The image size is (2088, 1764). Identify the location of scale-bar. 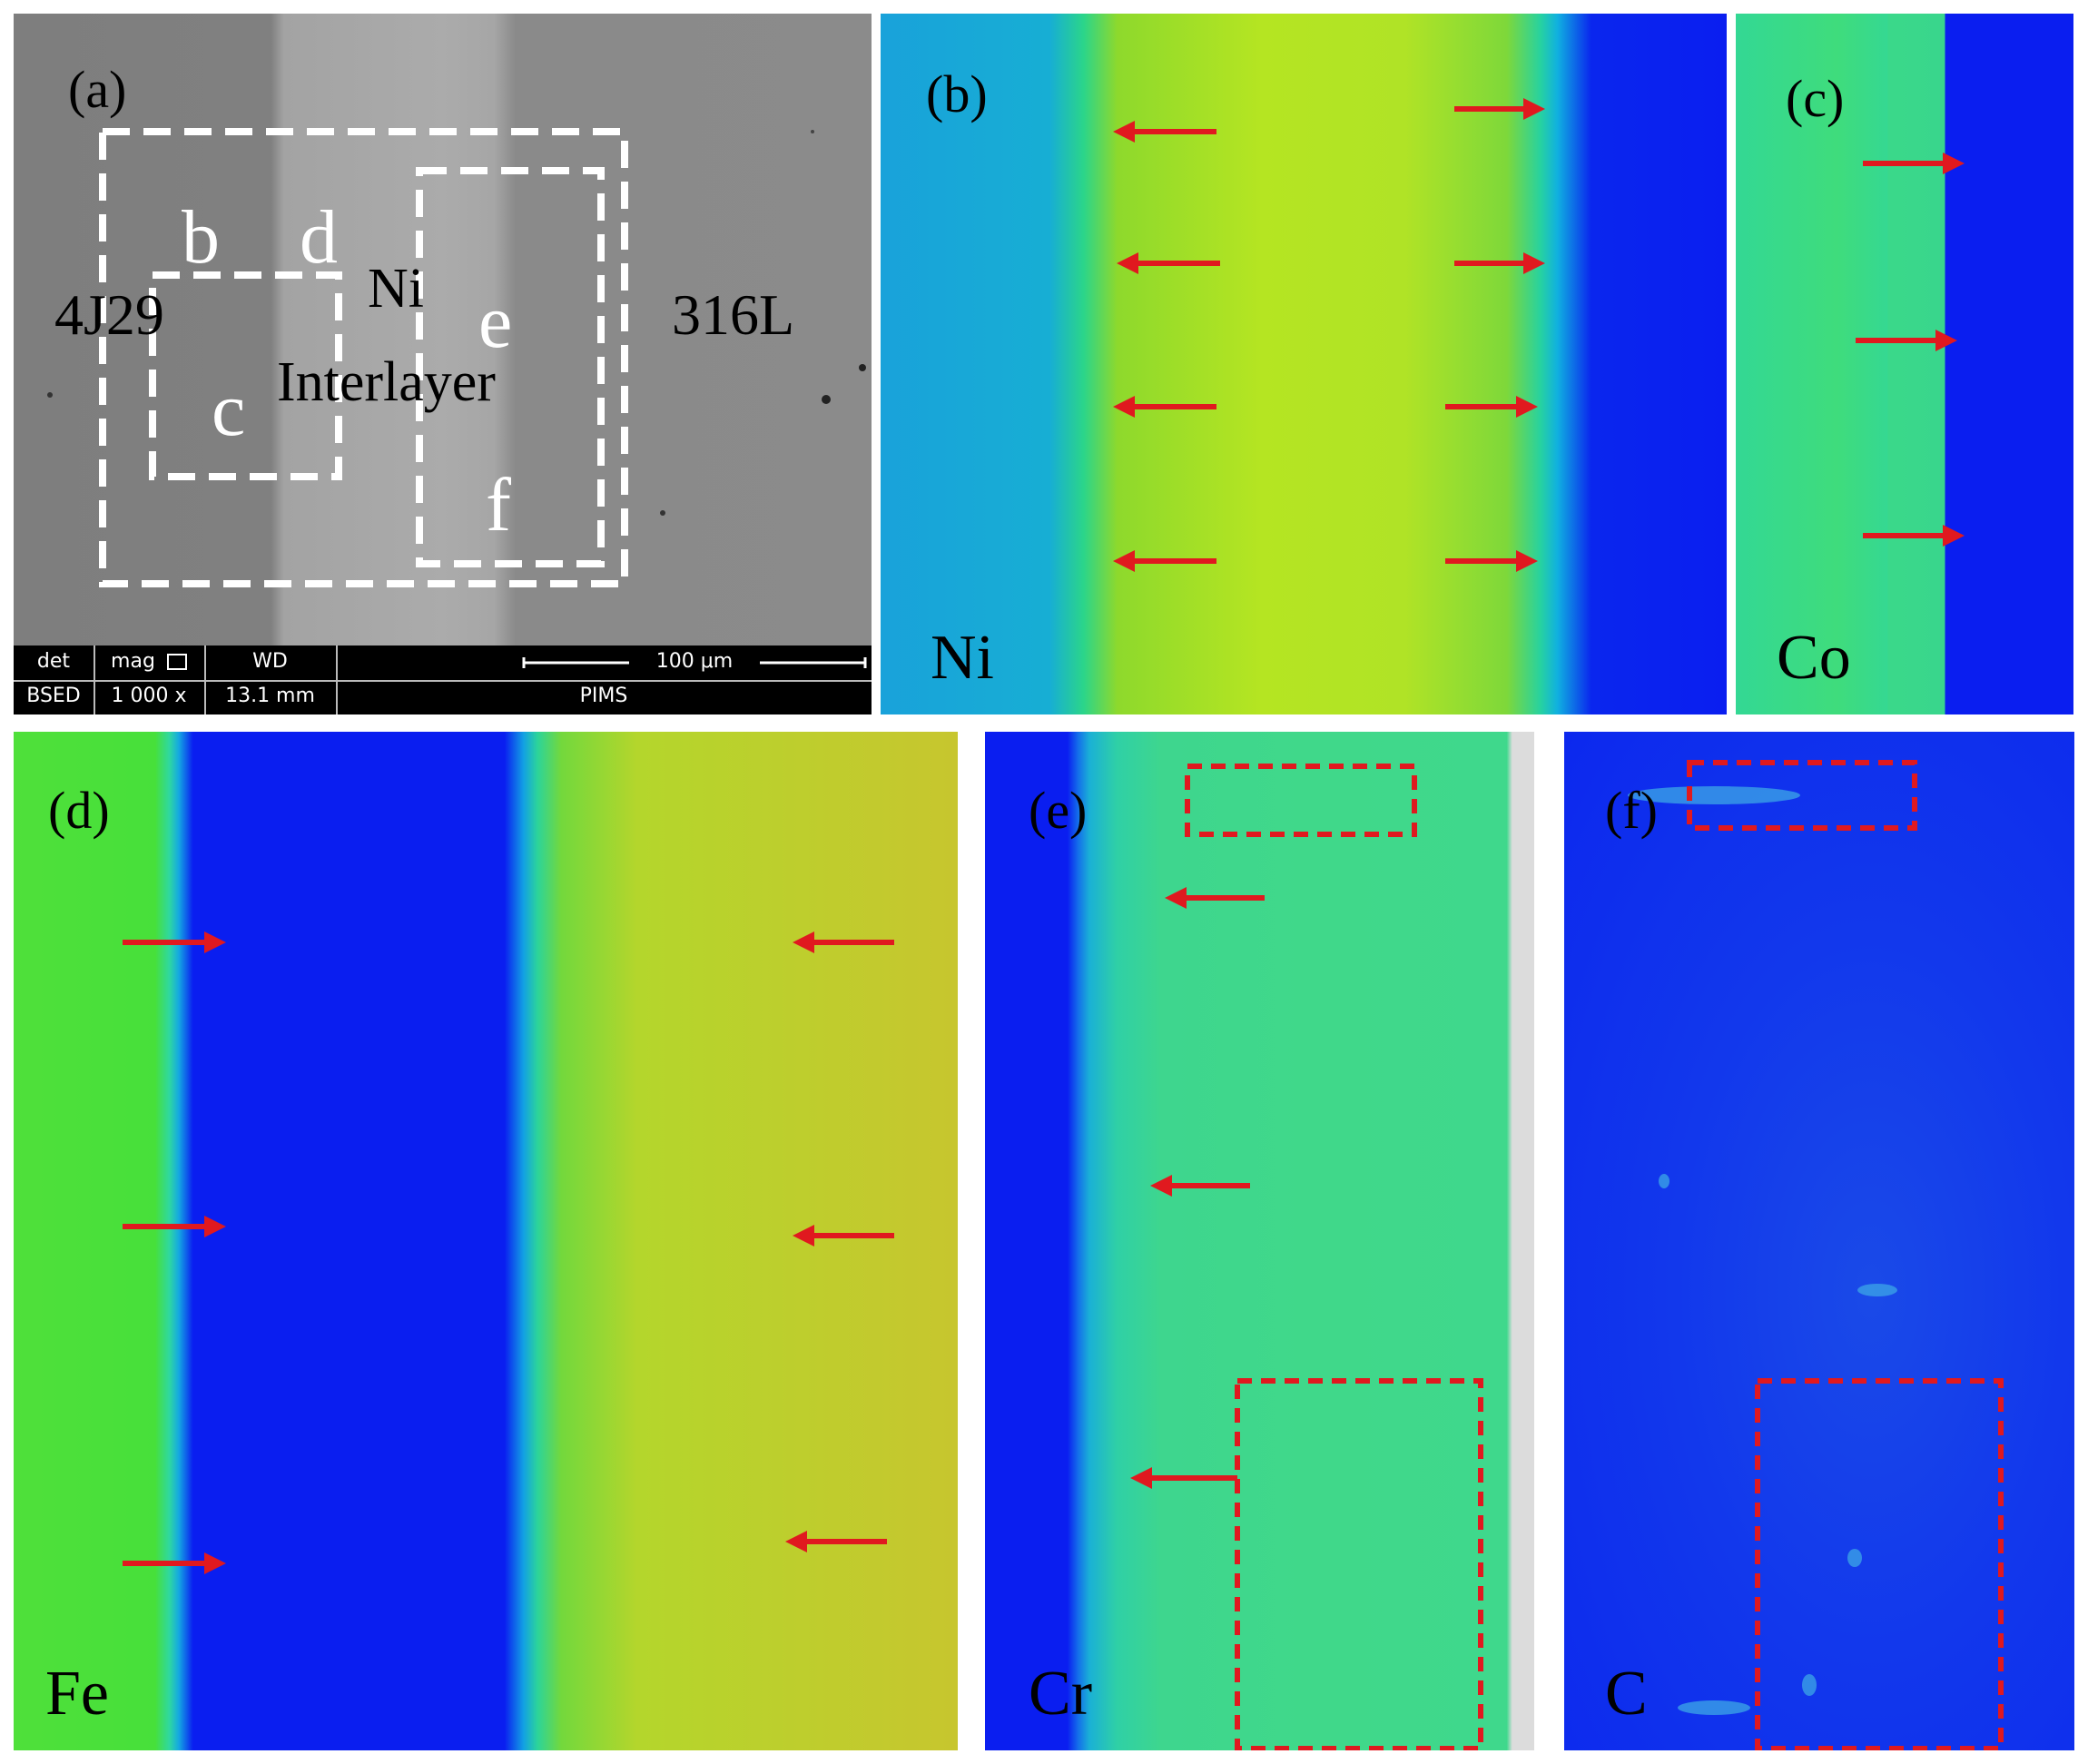
(694, 662).